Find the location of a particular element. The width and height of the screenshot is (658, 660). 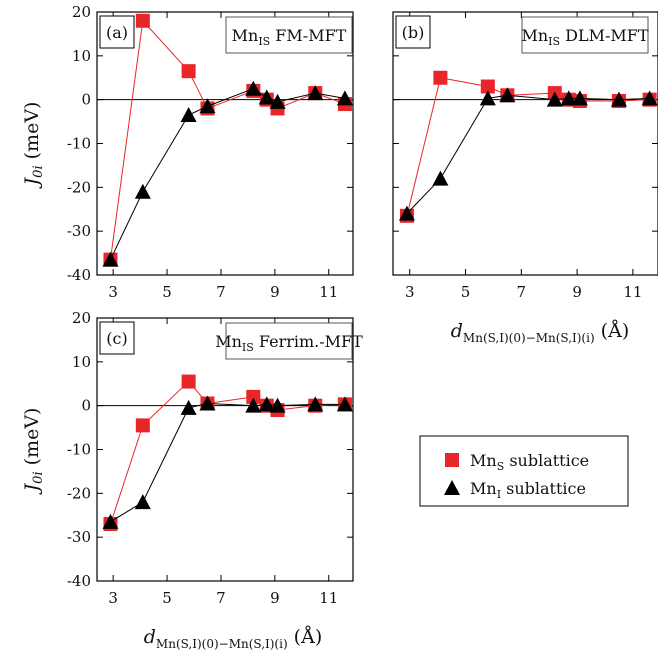

label-text: FM-MFT is located at coordinates (308, 35).